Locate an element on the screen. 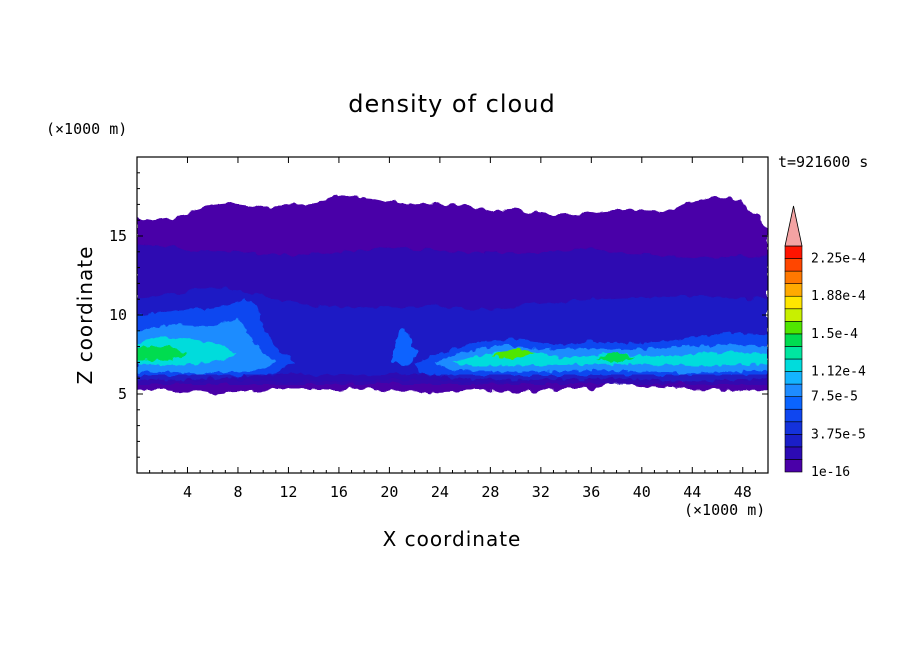  time-label: t=921600 s is located at coordinates (823, 162).